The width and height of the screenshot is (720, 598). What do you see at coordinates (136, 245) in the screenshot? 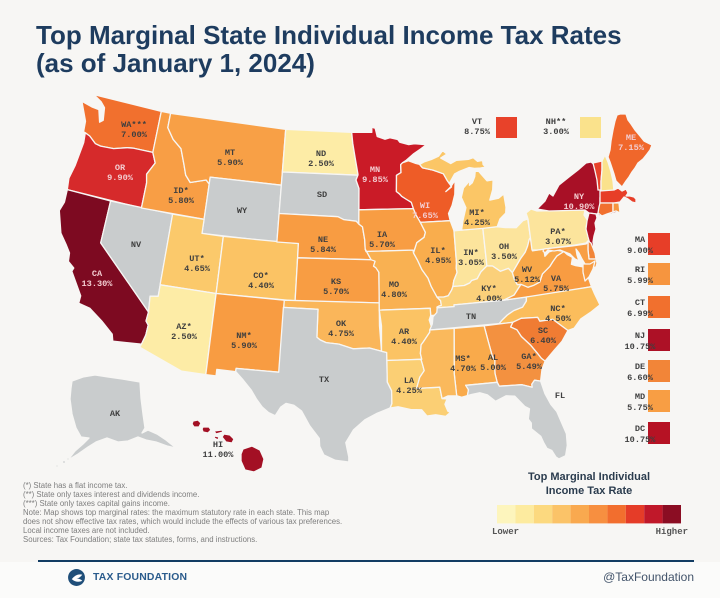
I see `svg-text: NV` at bounding box center [136, 245].